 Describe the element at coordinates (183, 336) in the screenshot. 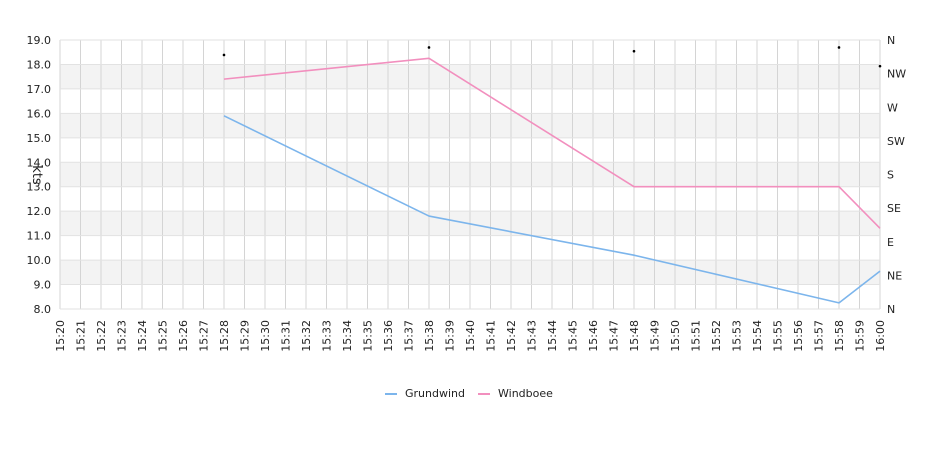

I see `x-tick-label: 15:26` at that location.